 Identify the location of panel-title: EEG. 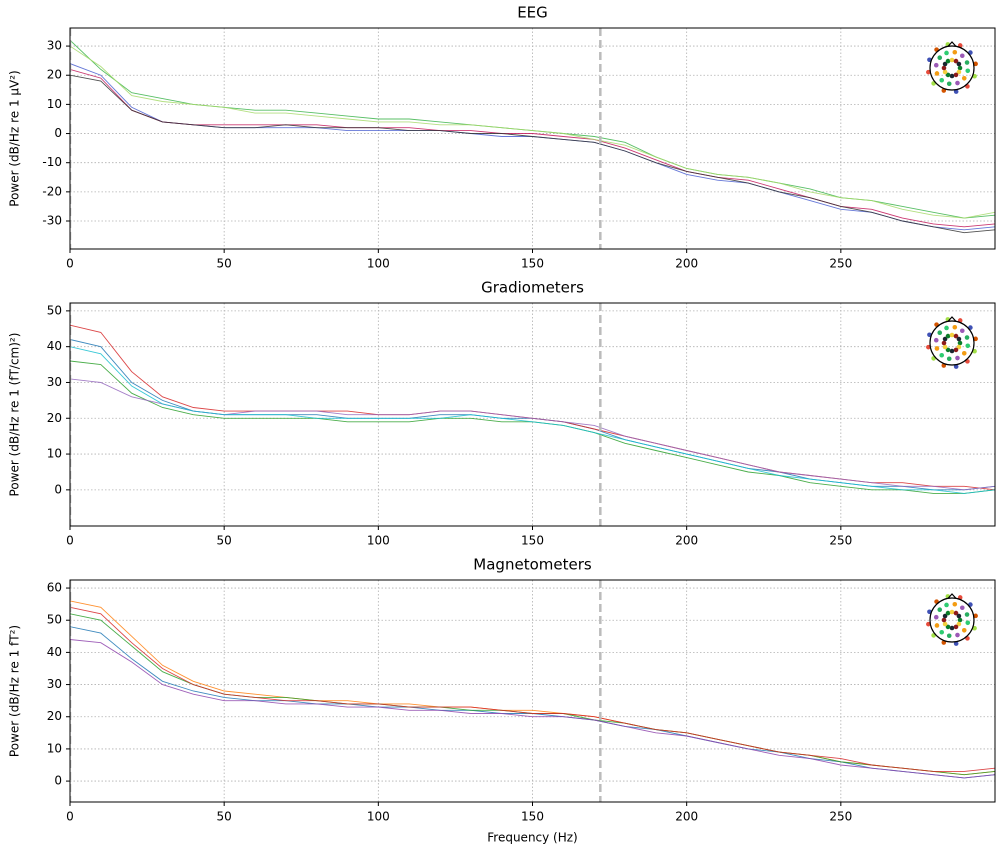
(532, 13).